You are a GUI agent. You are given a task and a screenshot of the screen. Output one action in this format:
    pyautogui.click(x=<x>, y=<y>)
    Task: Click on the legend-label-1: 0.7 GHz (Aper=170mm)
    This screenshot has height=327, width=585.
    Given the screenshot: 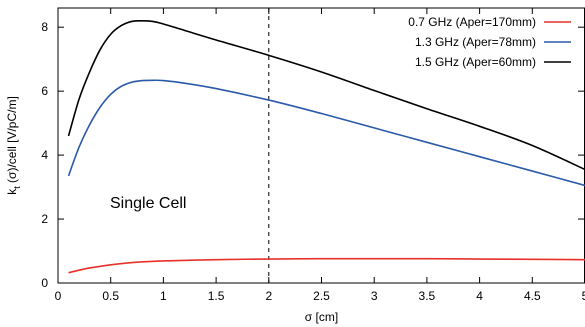 What is the action you would take?
    pyautogui.click(x=472, y=22)
    